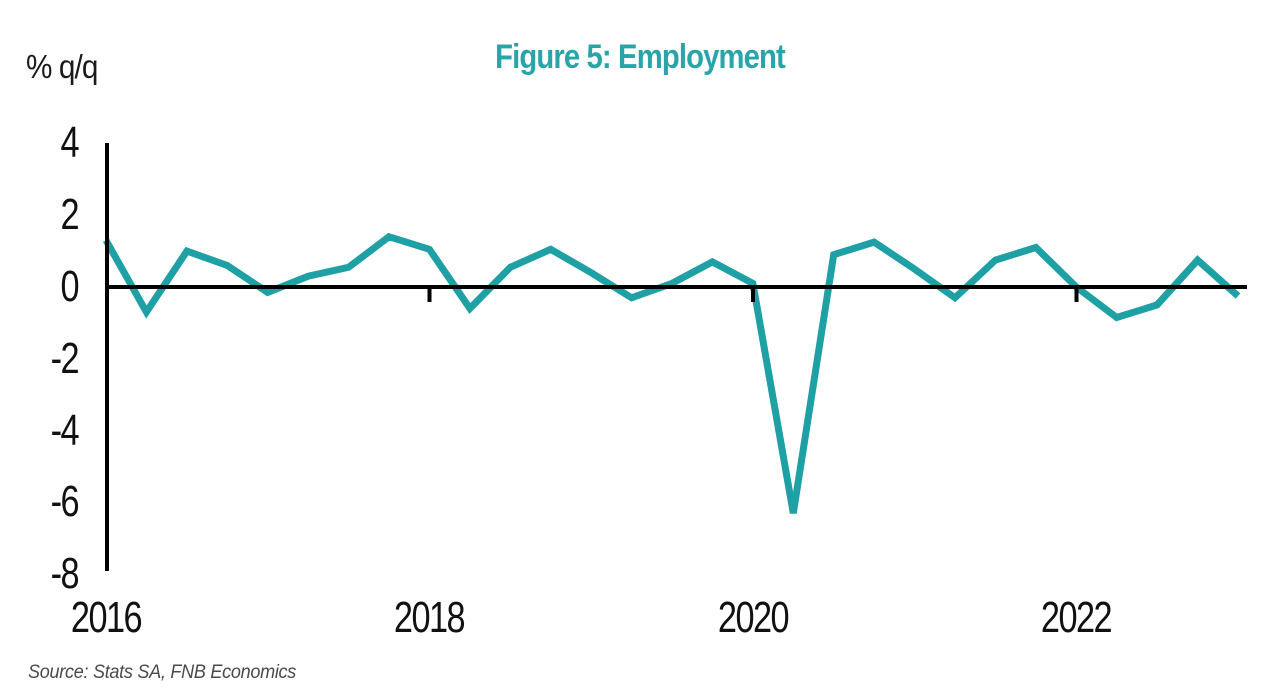 Image resolution: width=1280 pixels, height=700 pixels. What do you see at coordinates (65, 358) in the screenshot?
I see `y-tick-label: -2` at bounding box center [65, 358].